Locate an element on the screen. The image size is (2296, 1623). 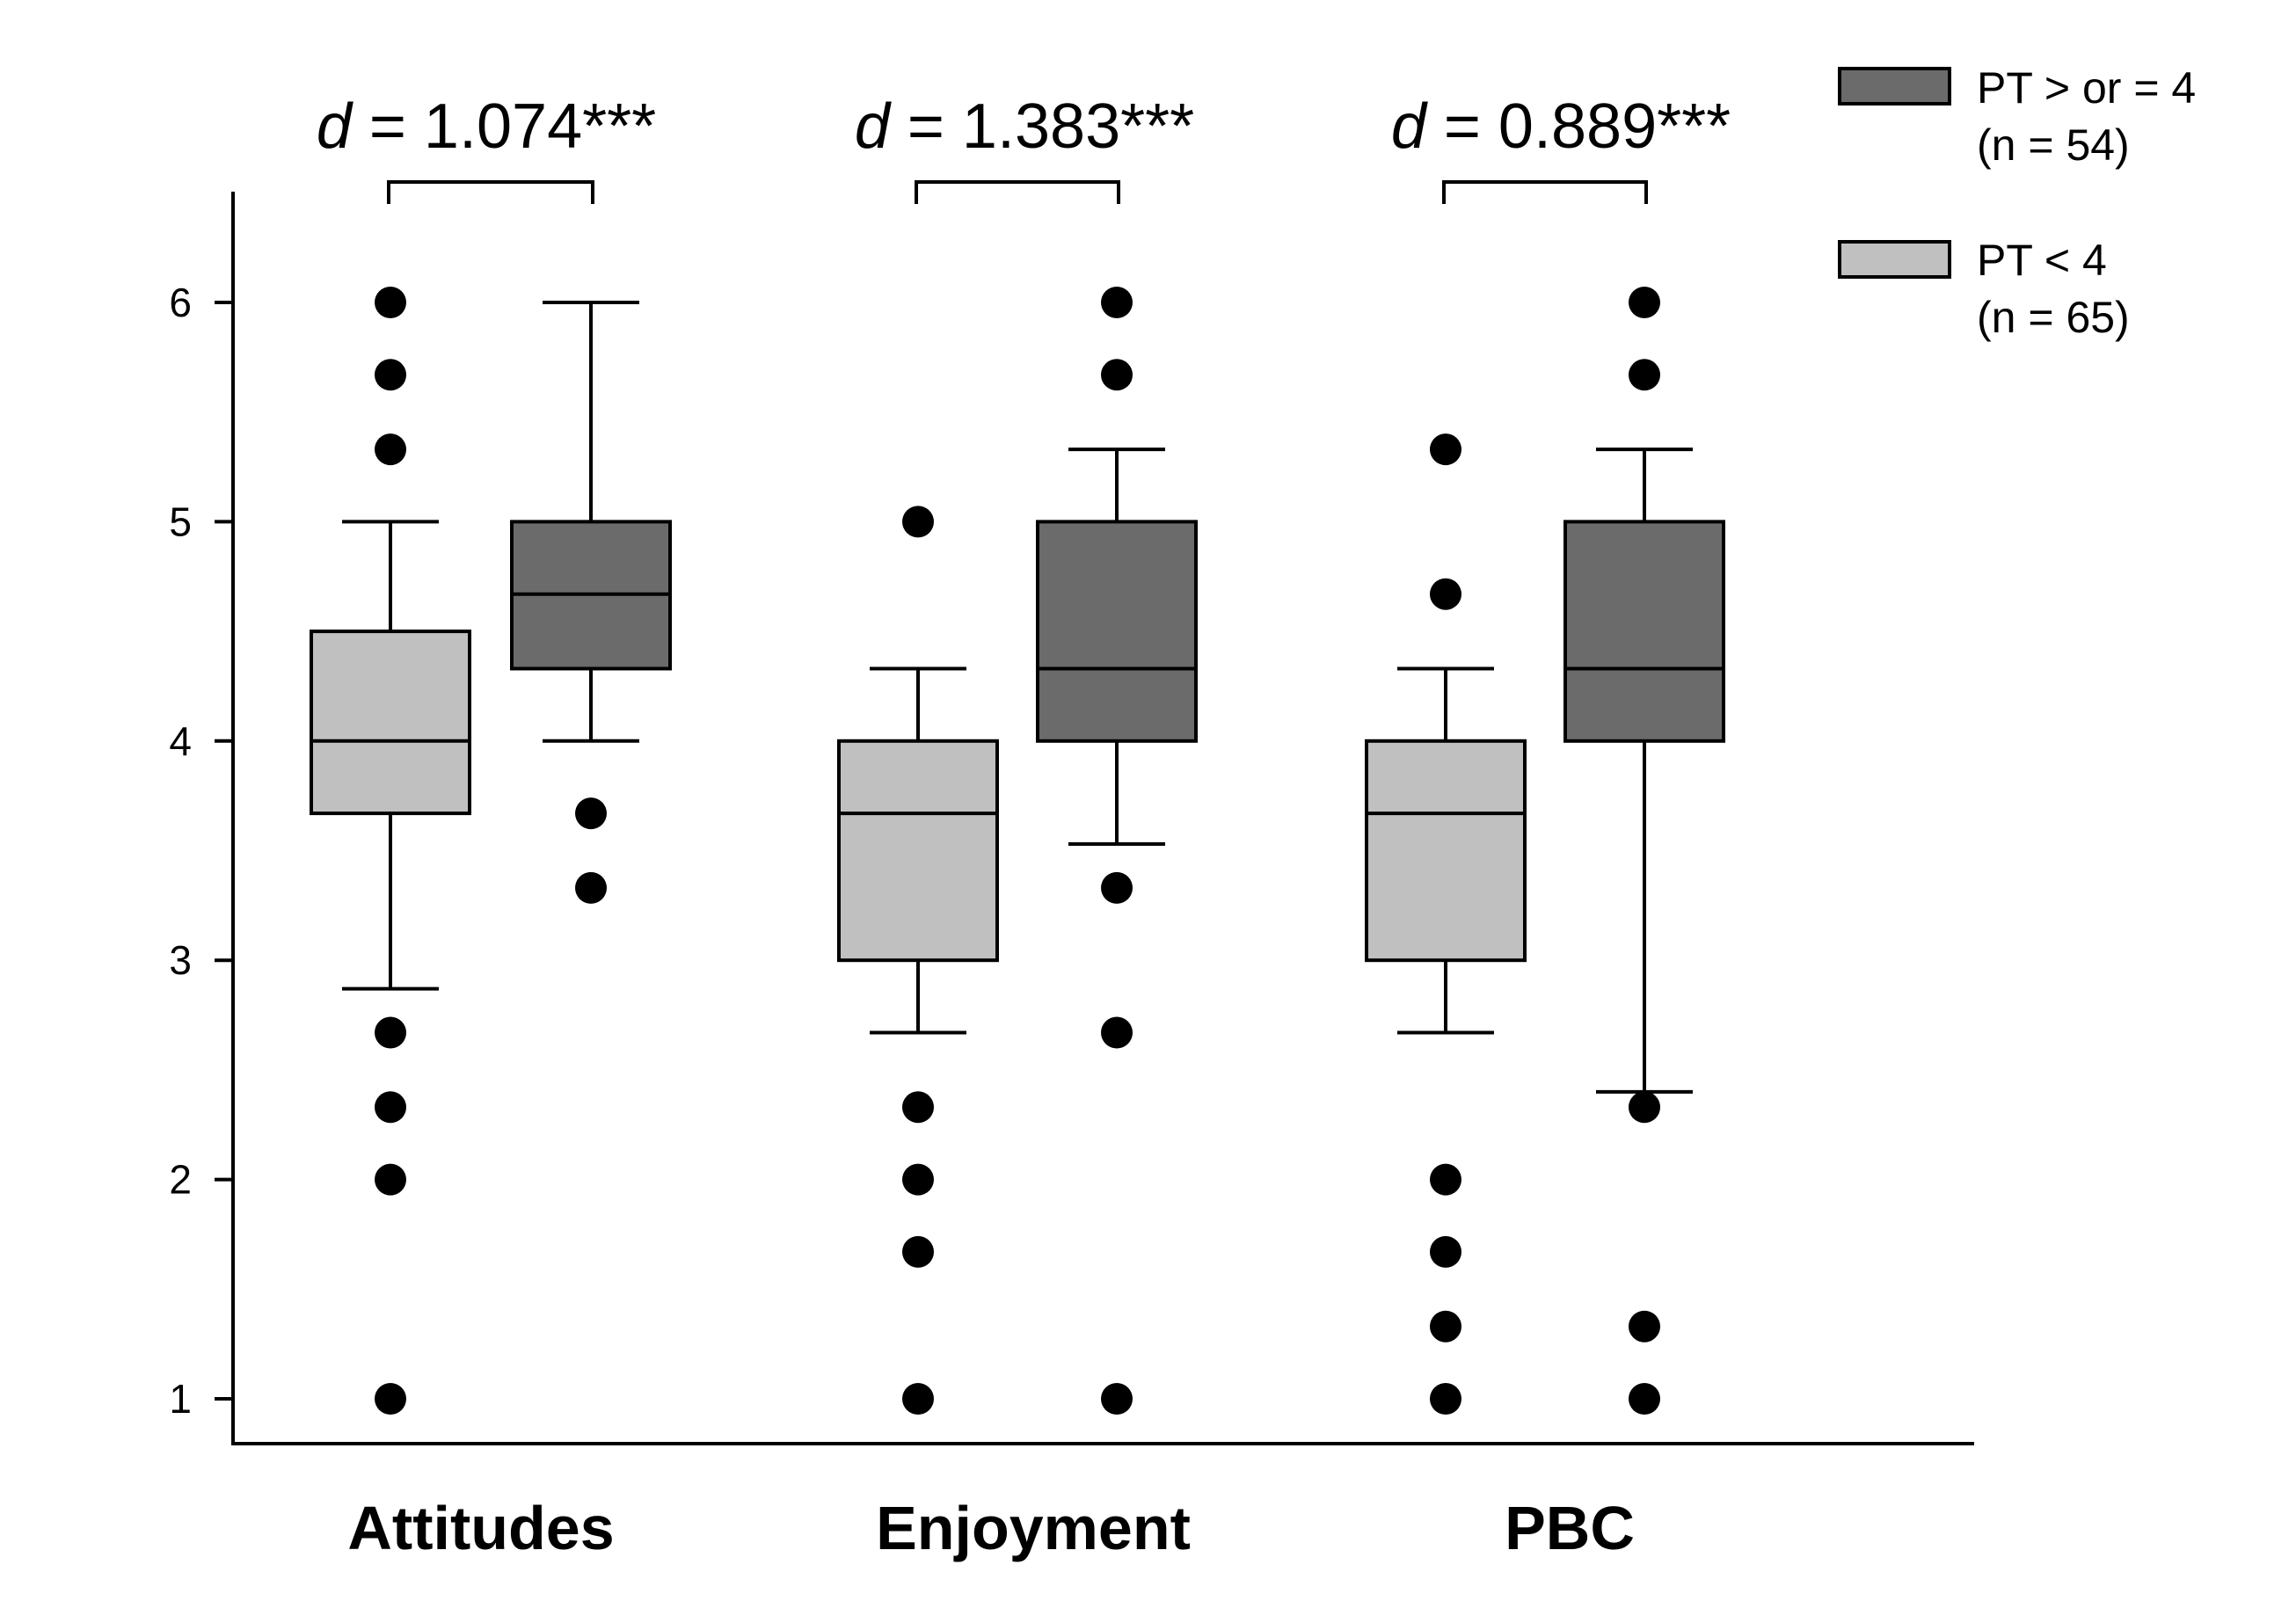
box-low-enjoyment is located at coordinates (918, 851).